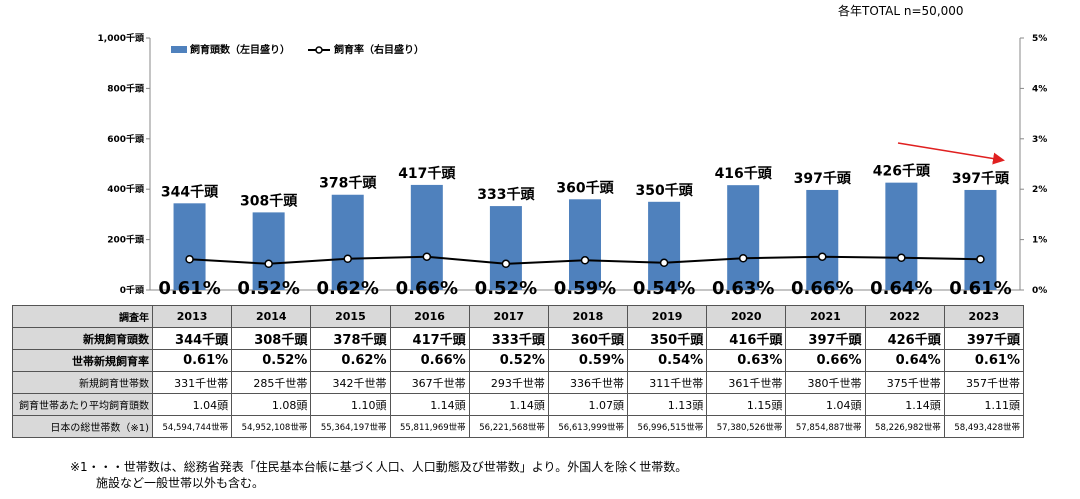 The image size is (1080, 499). I want to click on sample-size-label: 各年TOTAL n=50,000, so click(901, 11).